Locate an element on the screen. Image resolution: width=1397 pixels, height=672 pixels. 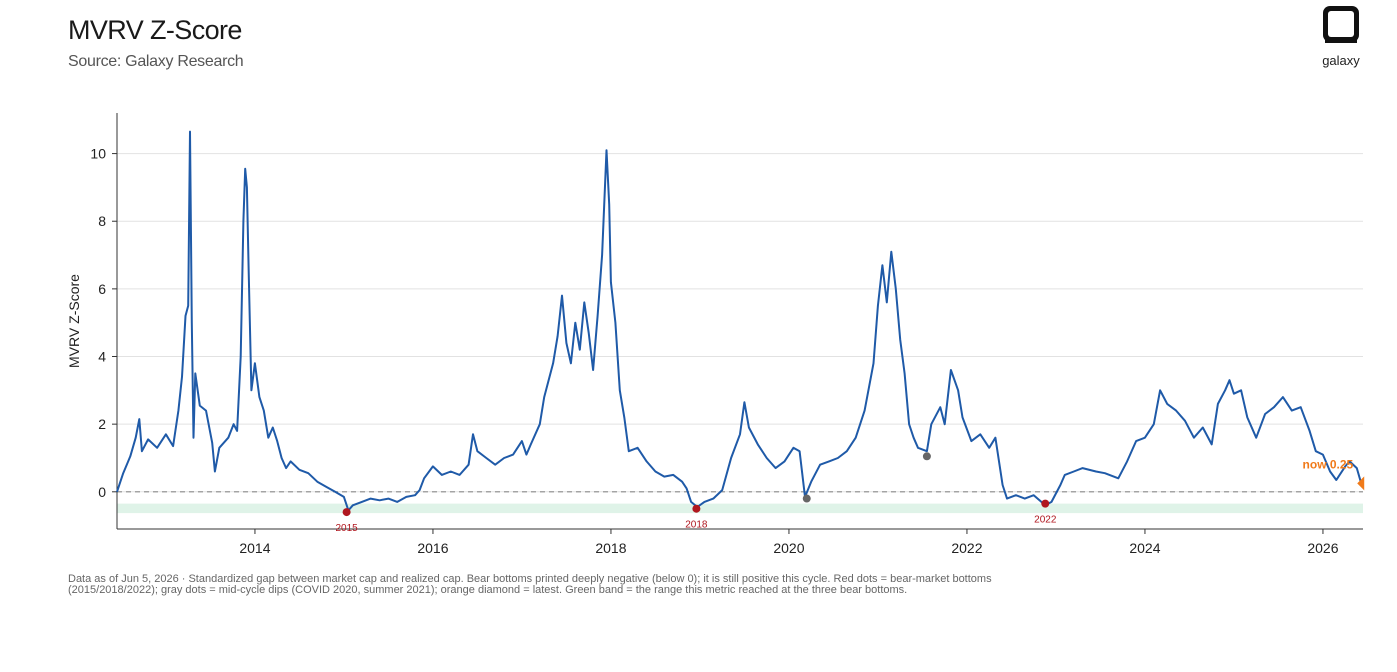
galaxy-logo: galaxy is located at coordinates (1341, 36).